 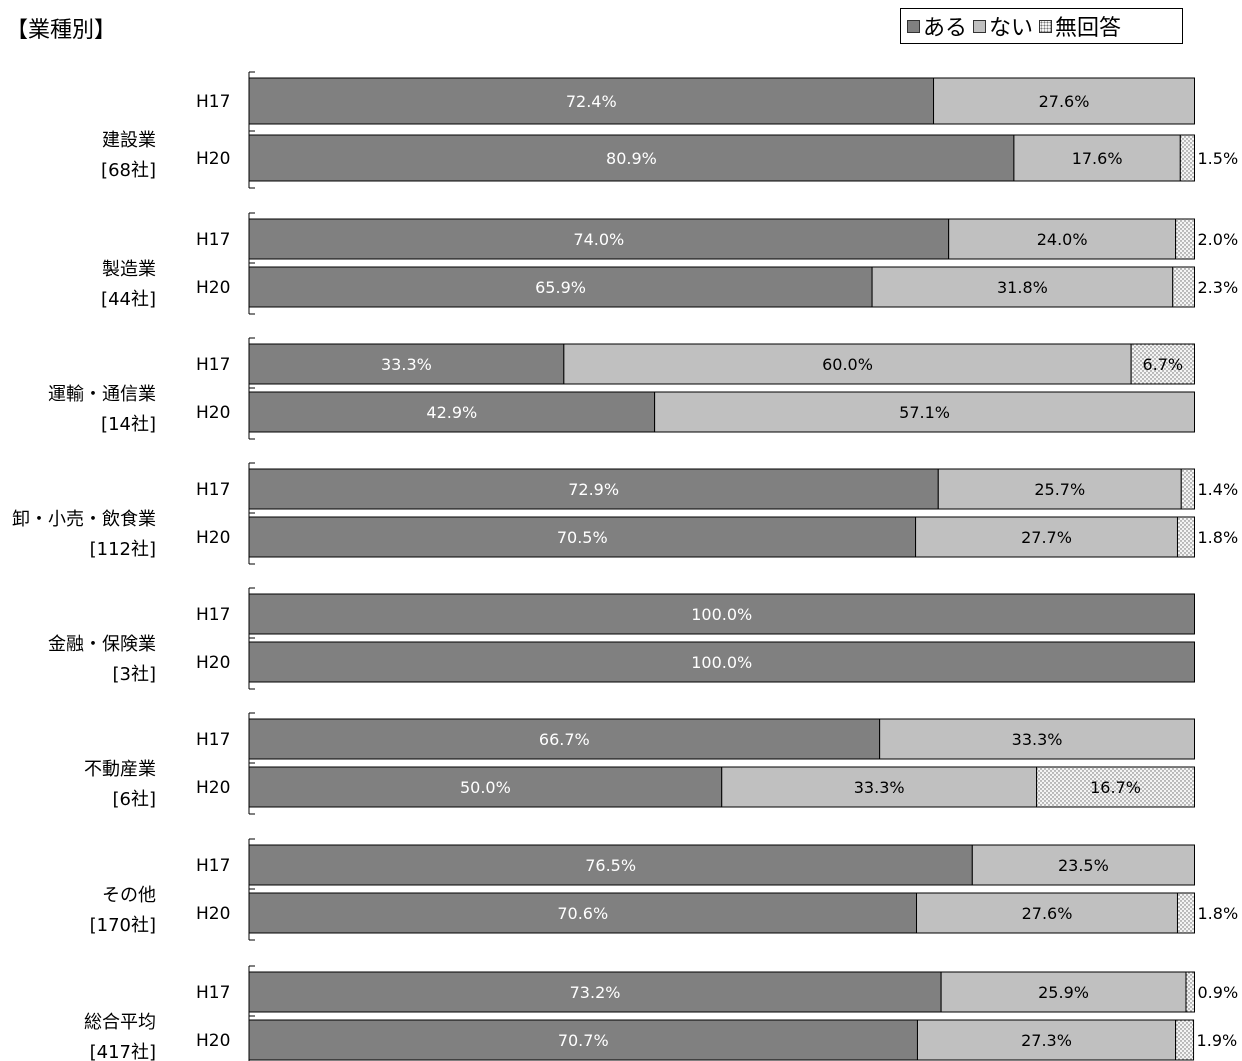 I want to click on data-label: 80.9%, so click(x=631, y=158).